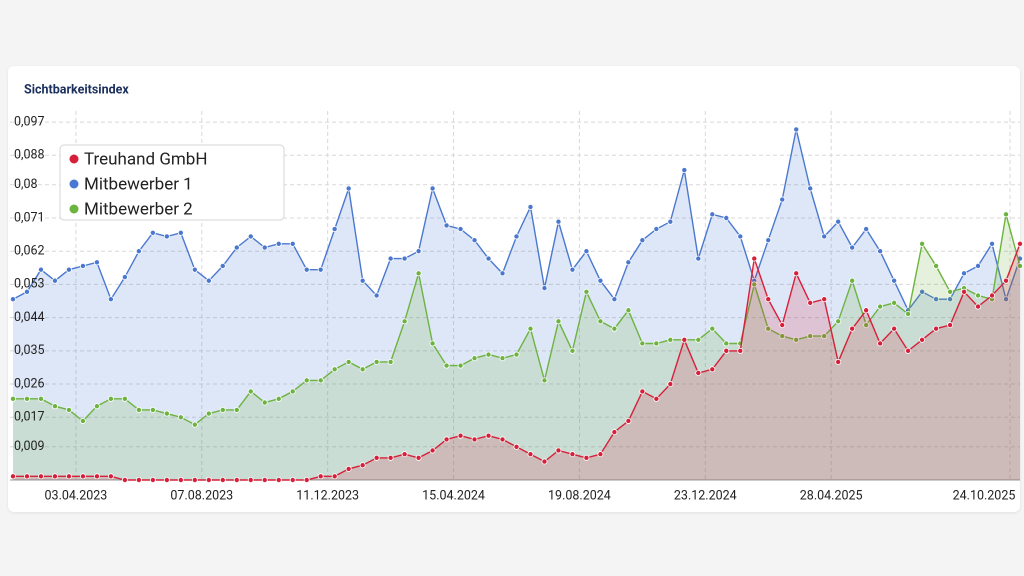 The image size is (1024, 576). Describe the element at coordinates (29, 383) in the screenshot. I see `y-tick-label: 0,026` at that location.